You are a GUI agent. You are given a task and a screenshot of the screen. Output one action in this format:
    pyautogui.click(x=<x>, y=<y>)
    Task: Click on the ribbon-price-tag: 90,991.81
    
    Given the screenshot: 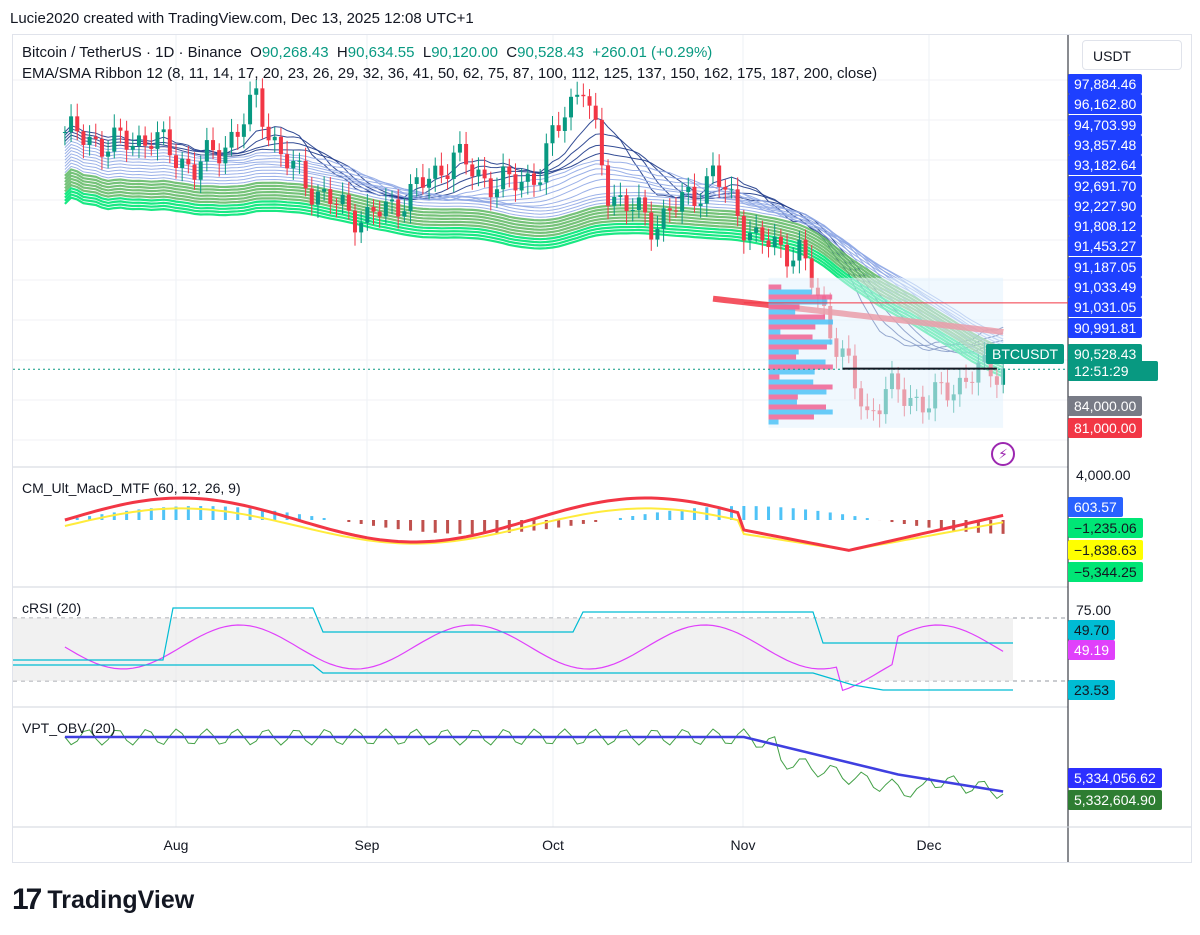 What is the action you would take?
    pyautogui.click(x=1105, y=327)
    